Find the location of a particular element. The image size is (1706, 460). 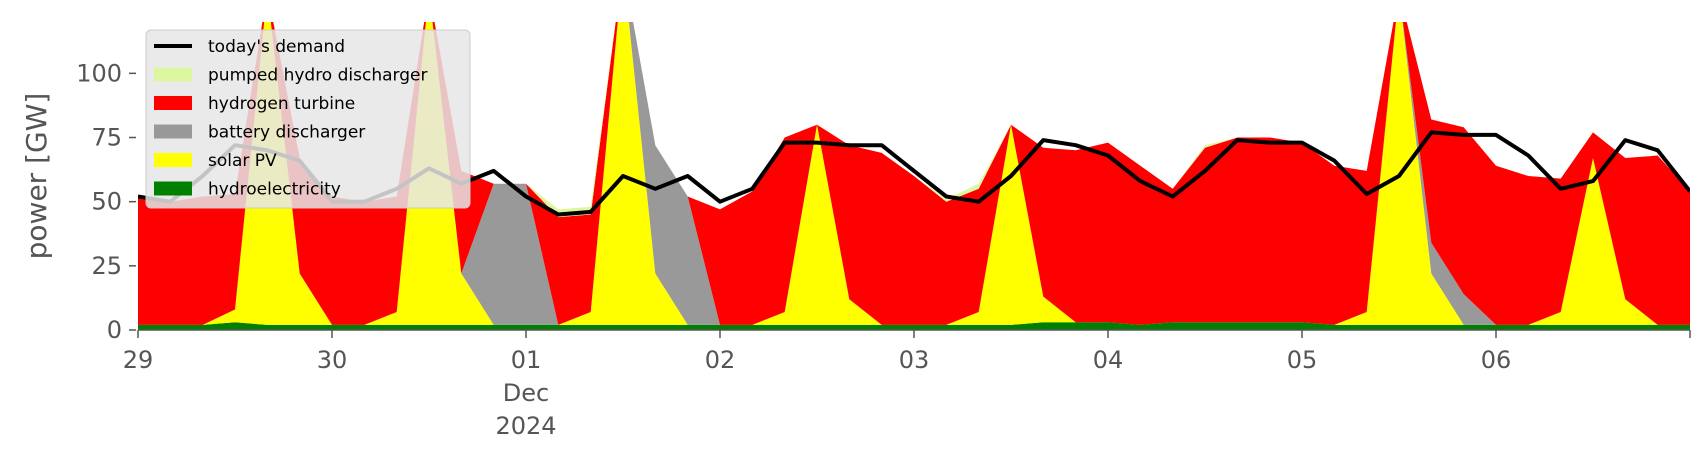

legend-label: today's demand is located at coordinates (276, 47).